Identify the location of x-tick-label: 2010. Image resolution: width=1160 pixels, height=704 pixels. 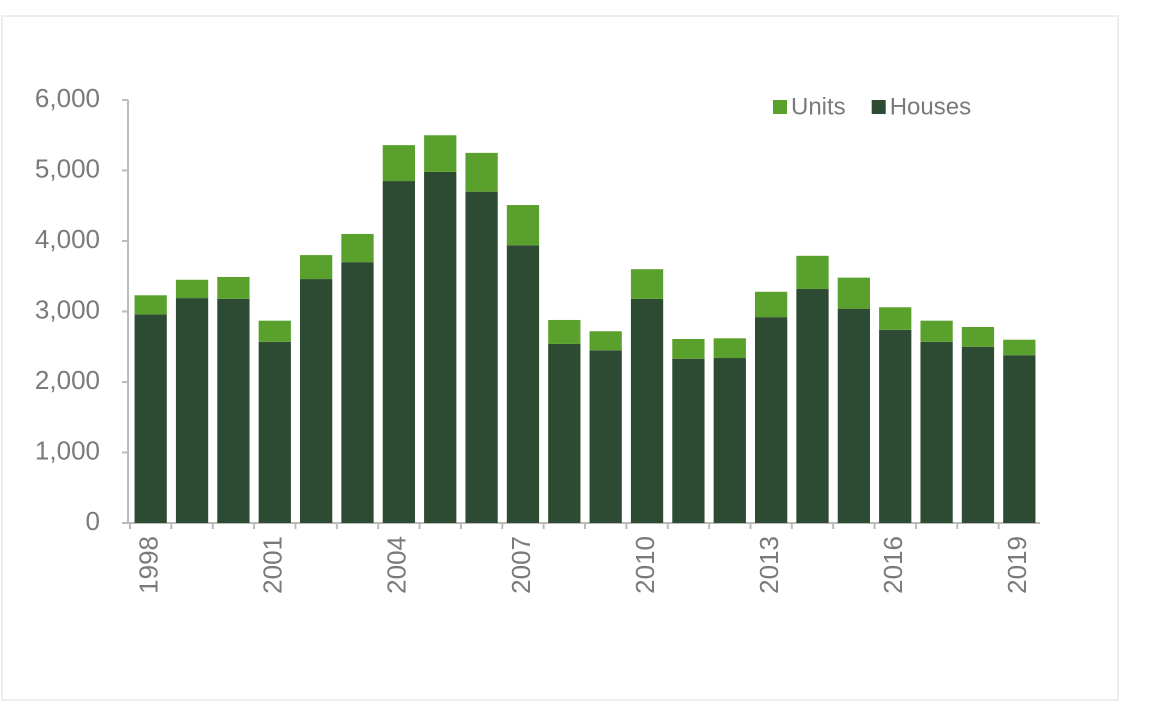
(645, 565).